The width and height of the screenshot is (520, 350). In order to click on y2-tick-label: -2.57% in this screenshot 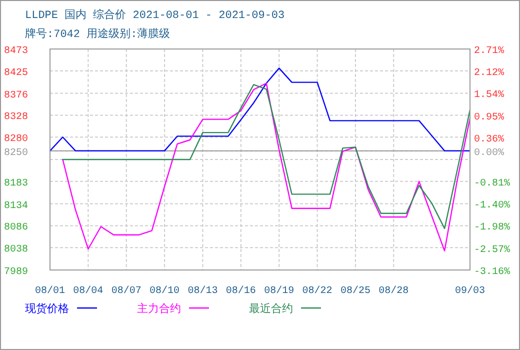, I will do `click(492, 250)`.